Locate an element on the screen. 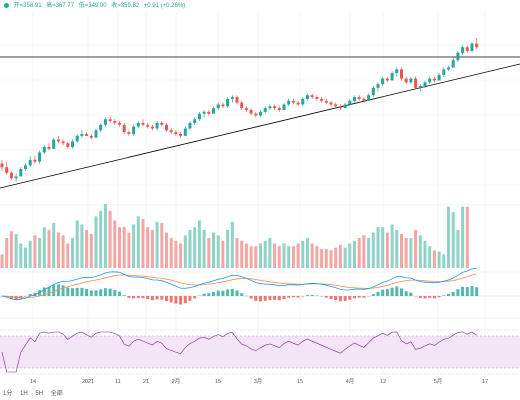 The height and width of the screenshot is (400, 520). close-value: 收=359.82 is located at coordinates (125, 6).